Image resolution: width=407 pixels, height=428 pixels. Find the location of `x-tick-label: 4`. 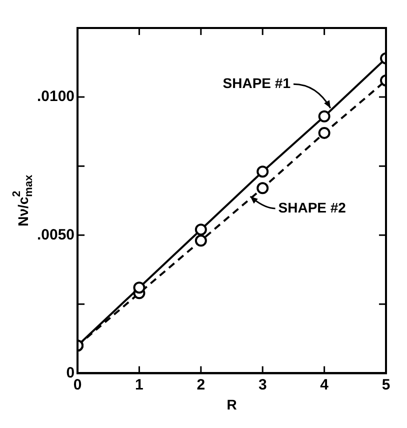

x-tick-label: 4 is located at coordinates (325, 385).